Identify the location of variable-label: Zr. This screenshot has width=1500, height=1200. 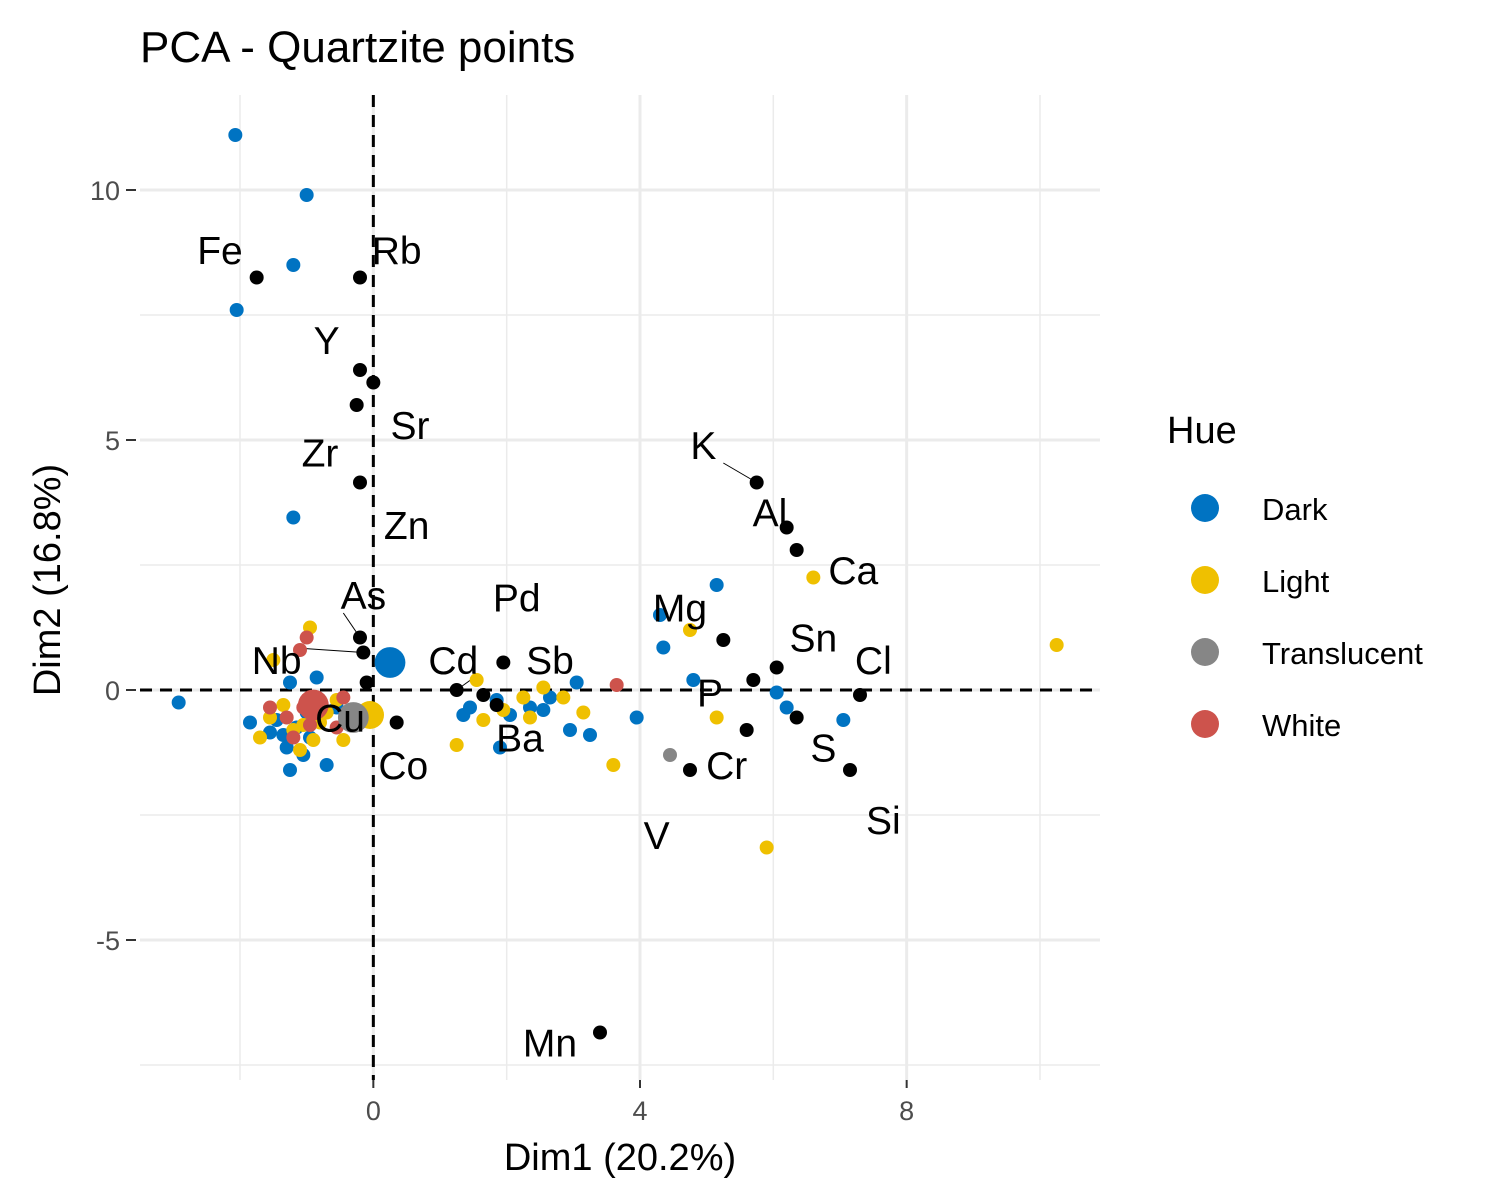
(320, 454).